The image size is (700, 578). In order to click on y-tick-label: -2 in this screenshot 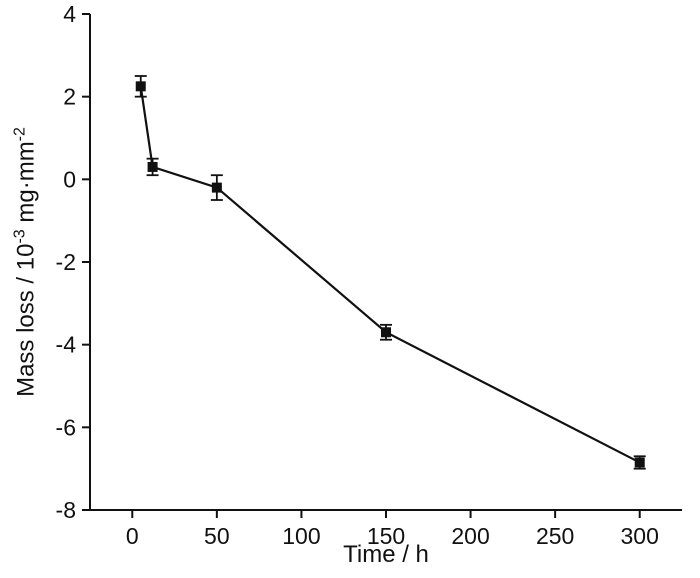, I will do `click(66, 262)`.